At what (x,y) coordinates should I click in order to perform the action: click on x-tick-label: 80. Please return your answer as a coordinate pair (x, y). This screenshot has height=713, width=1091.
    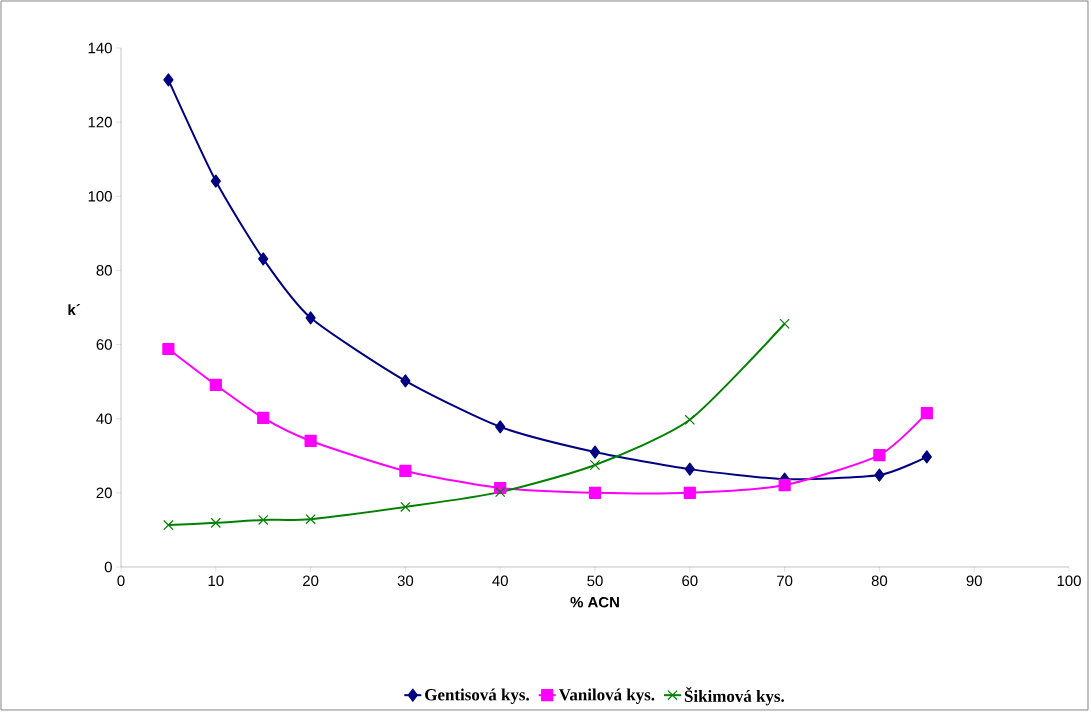
    Looking at the image, I should click on (879, 581).